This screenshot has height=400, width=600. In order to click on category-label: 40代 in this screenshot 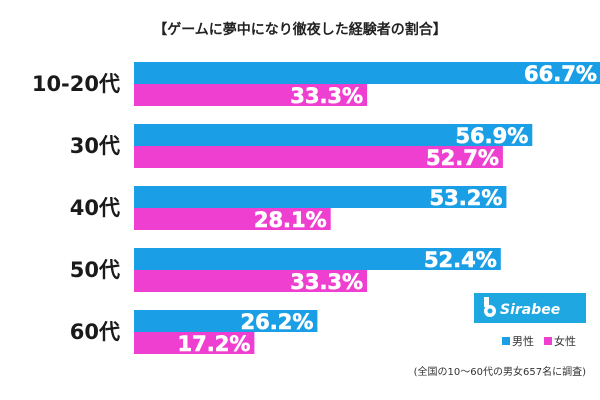, I will do `click(95, 208)`.